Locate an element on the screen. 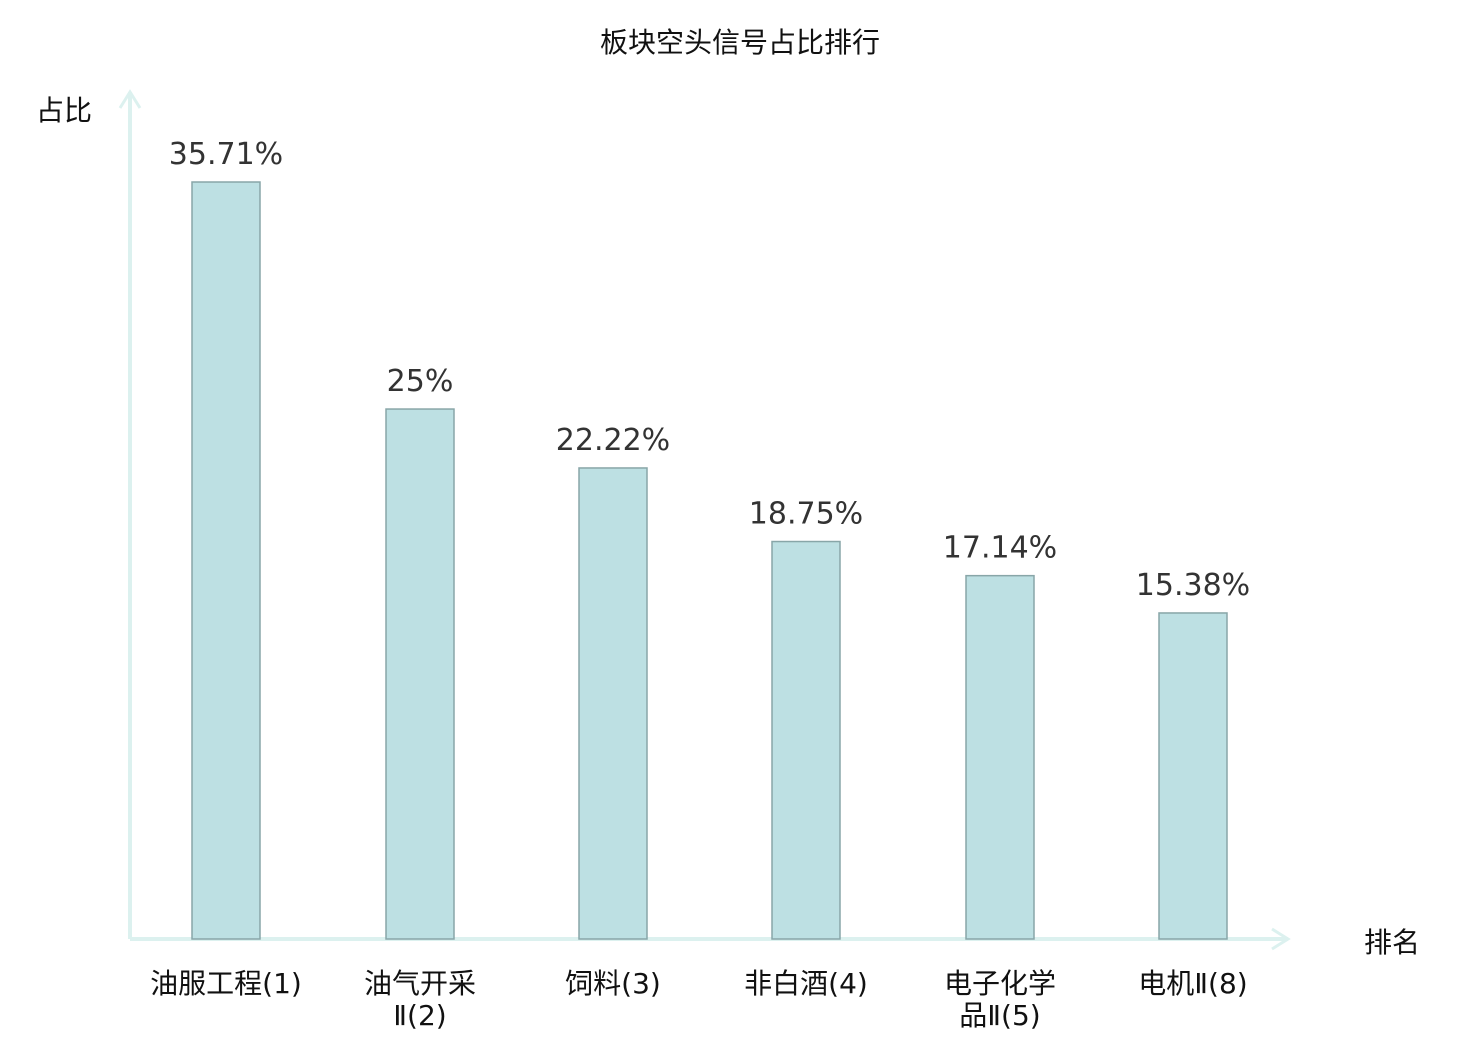 Image resolution: width=1480 pixels, height=1040 pixels. data-label: 15.38% is located at coordinates (1193, 585).